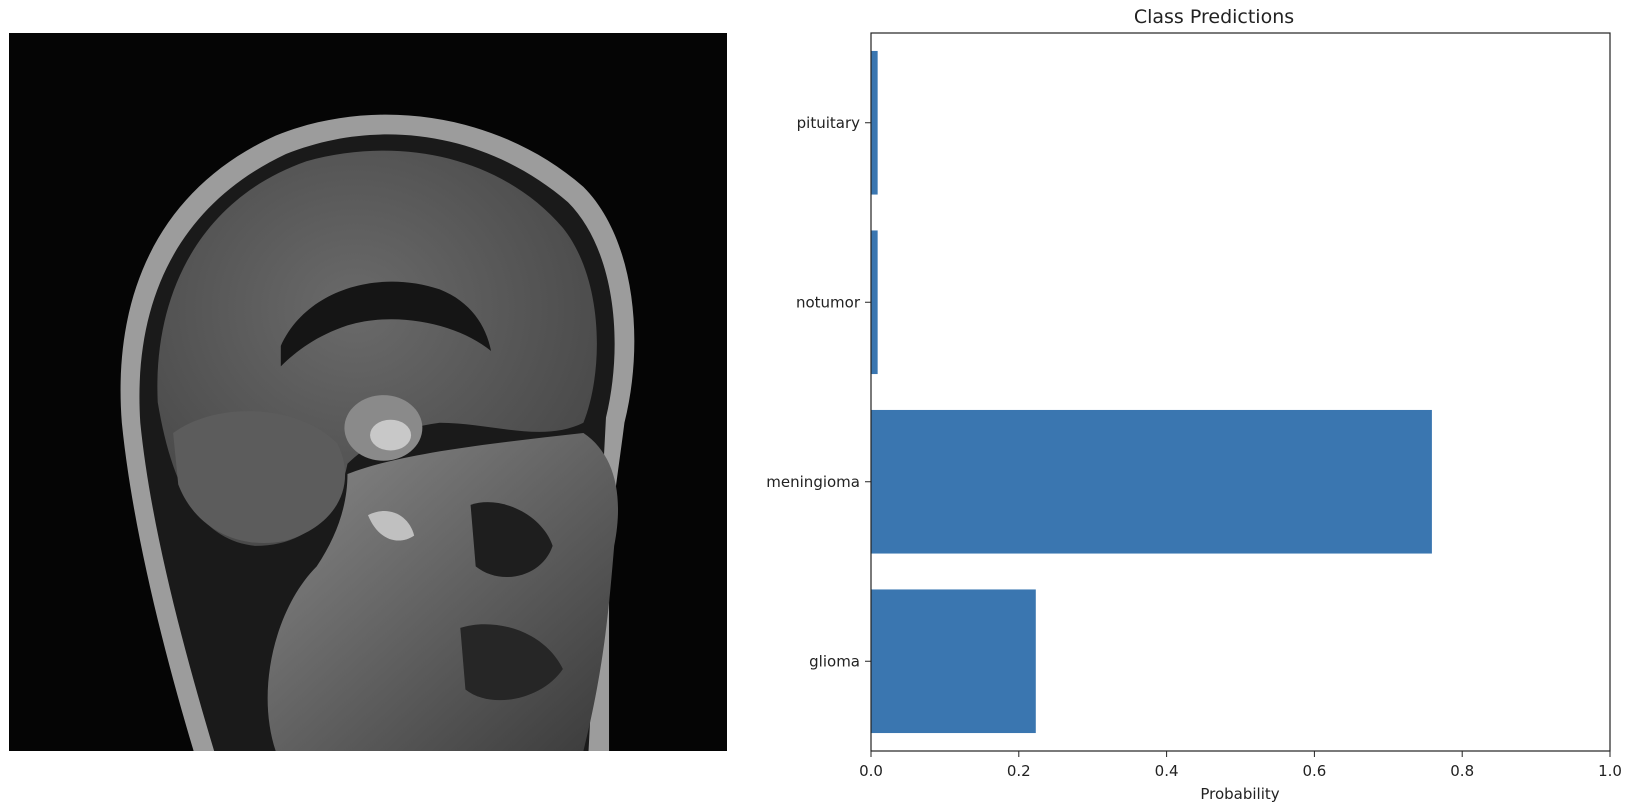  Describe the element at coordinates (834, 661) in the screenshot. I see `y-tick-label-glioma: glioma` at that location.